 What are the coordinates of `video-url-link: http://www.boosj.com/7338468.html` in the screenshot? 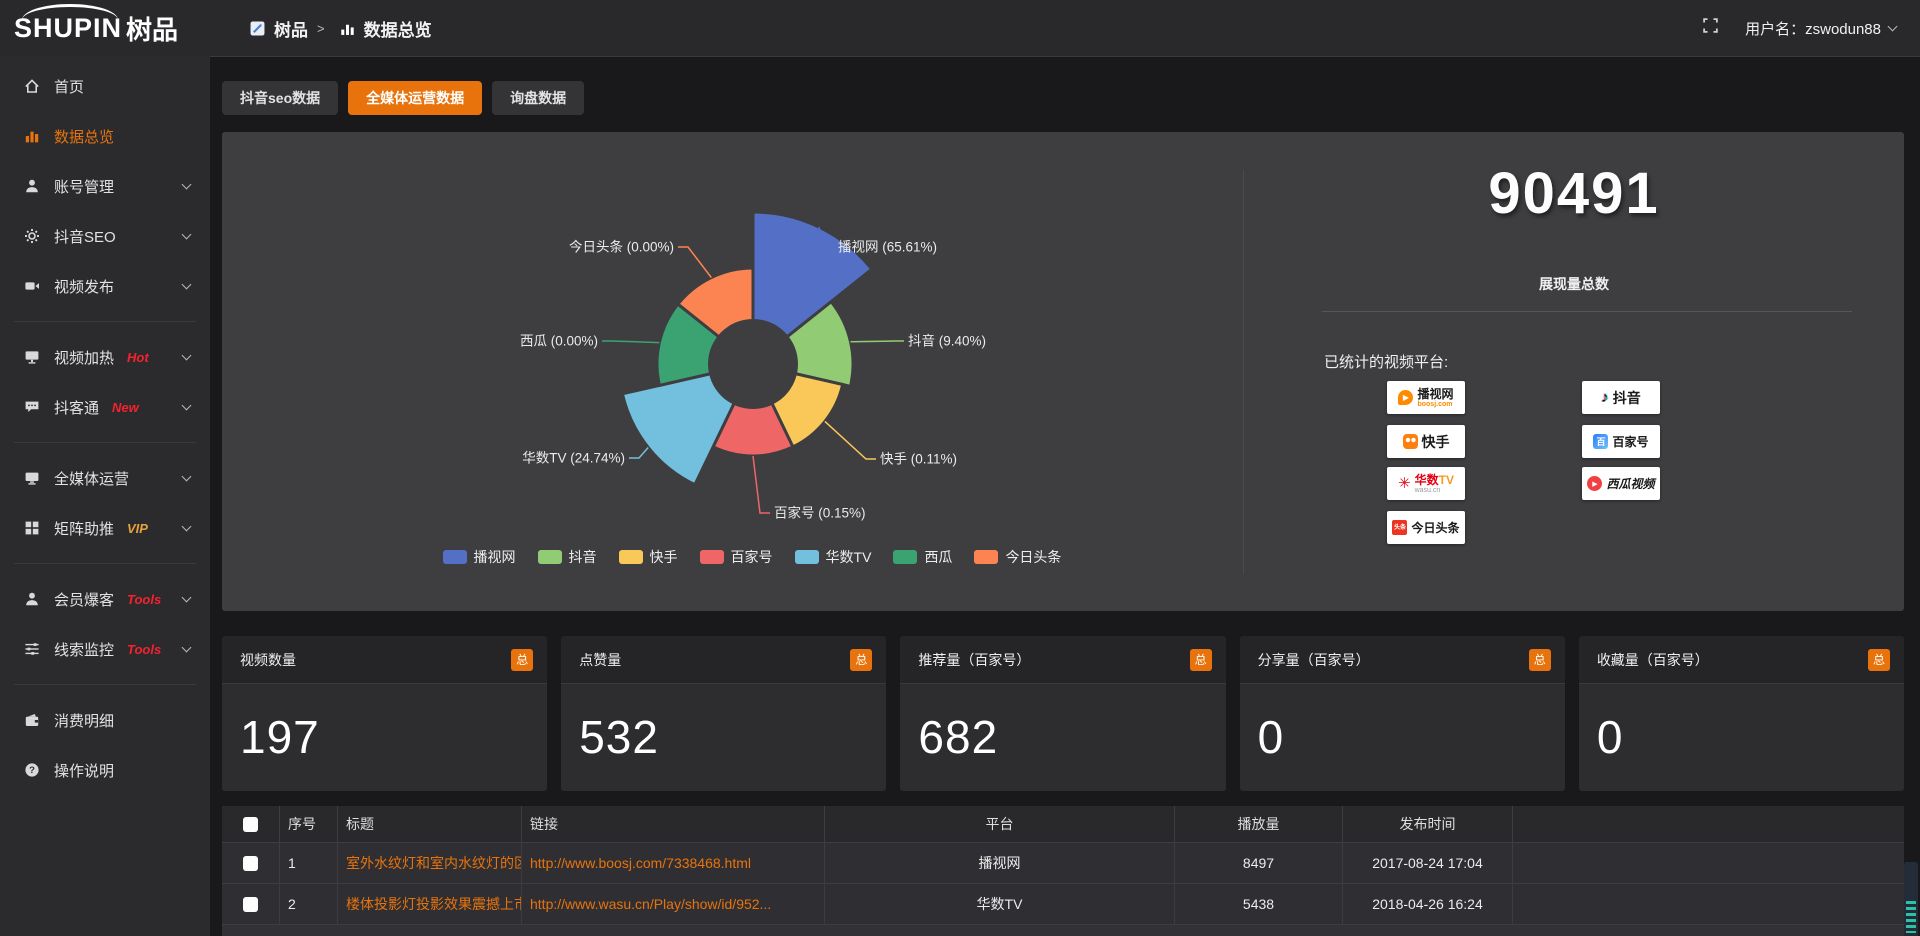 It's located at (641, 863).